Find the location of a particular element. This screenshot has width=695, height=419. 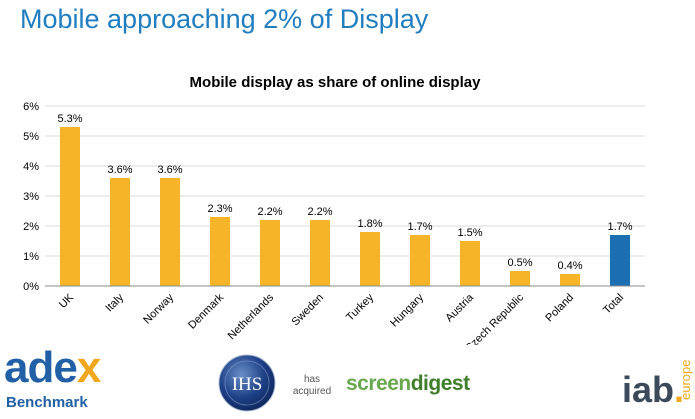

acquired-caption-line1: has is located at coordinates (312, 379).